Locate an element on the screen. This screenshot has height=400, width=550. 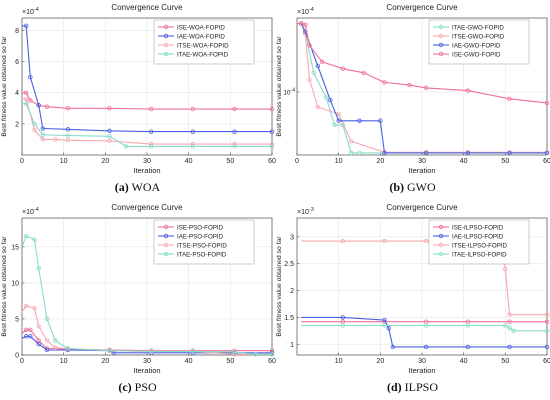
caption-a: (a) WOA is located at coordinates (137, 187).